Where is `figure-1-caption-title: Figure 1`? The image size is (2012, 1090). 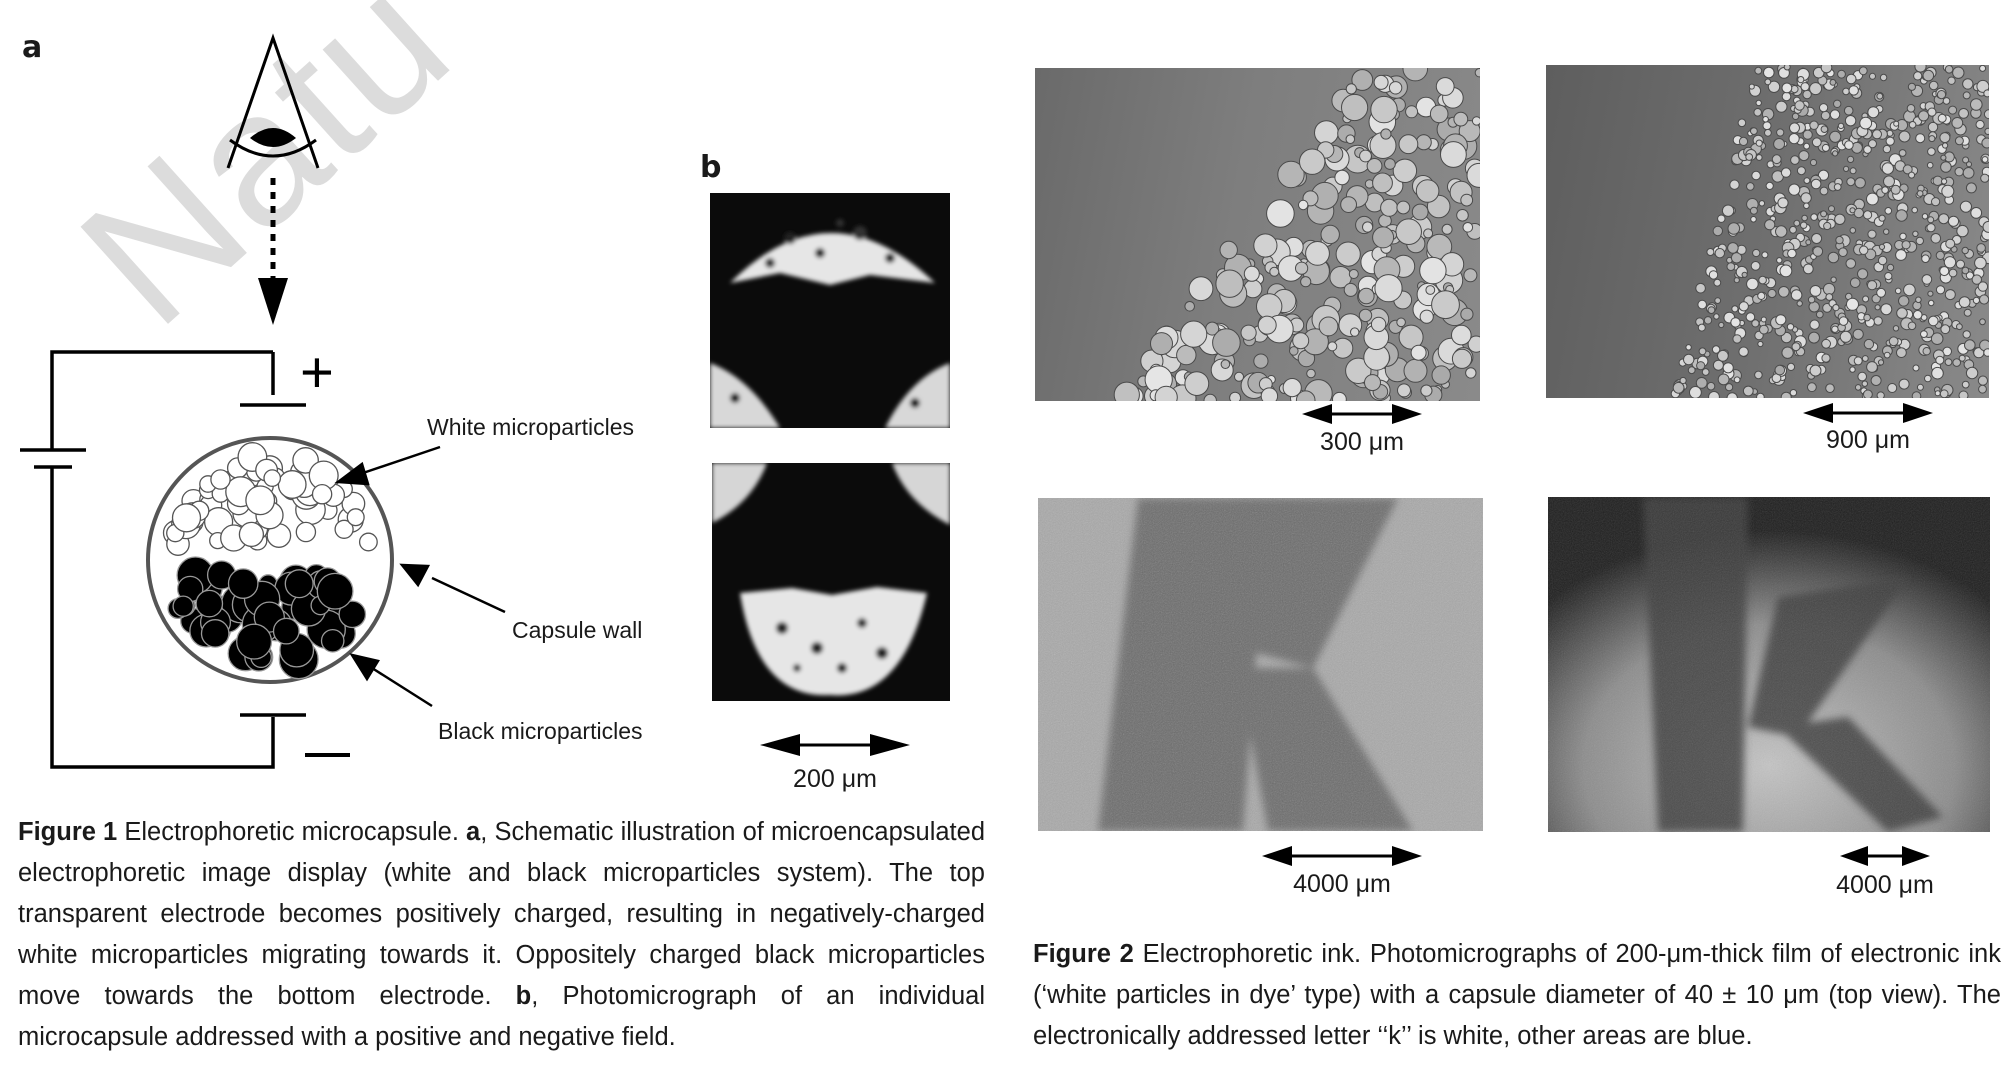
figure-1-caption-title: Figure 1 is located at coordinates (68, 832).